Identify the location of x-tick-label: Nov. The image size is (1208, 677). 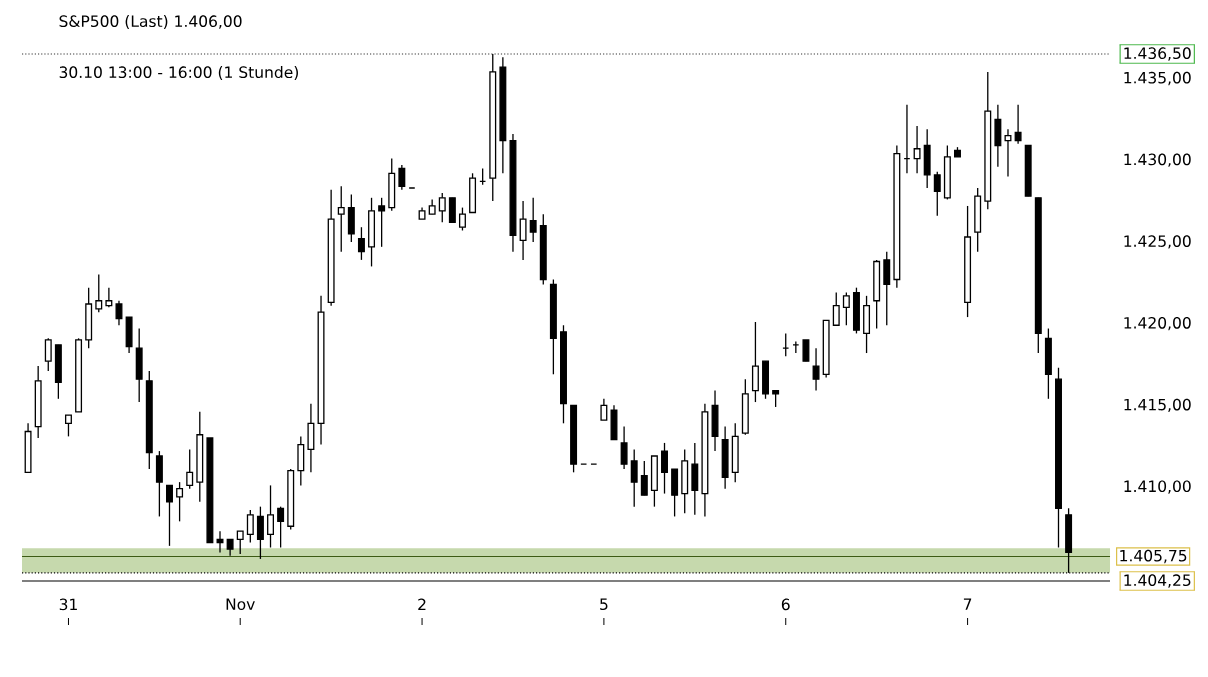
(240, 604).